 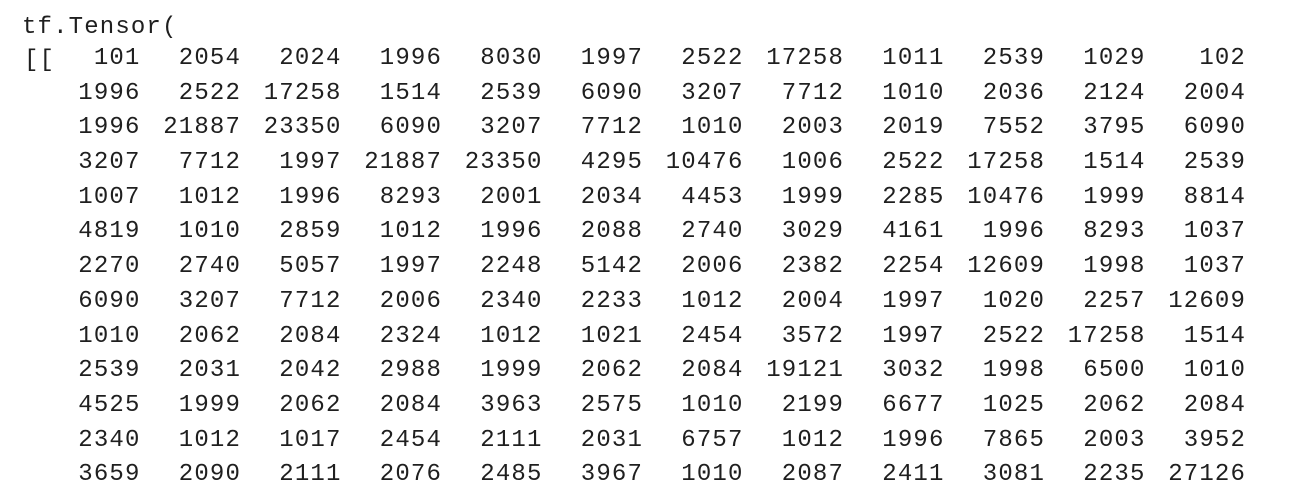 What do you see at coordinates (1214, 267) in the screenshot?
I see `tensor-value: 1037` at bounding box center [1214, 267].